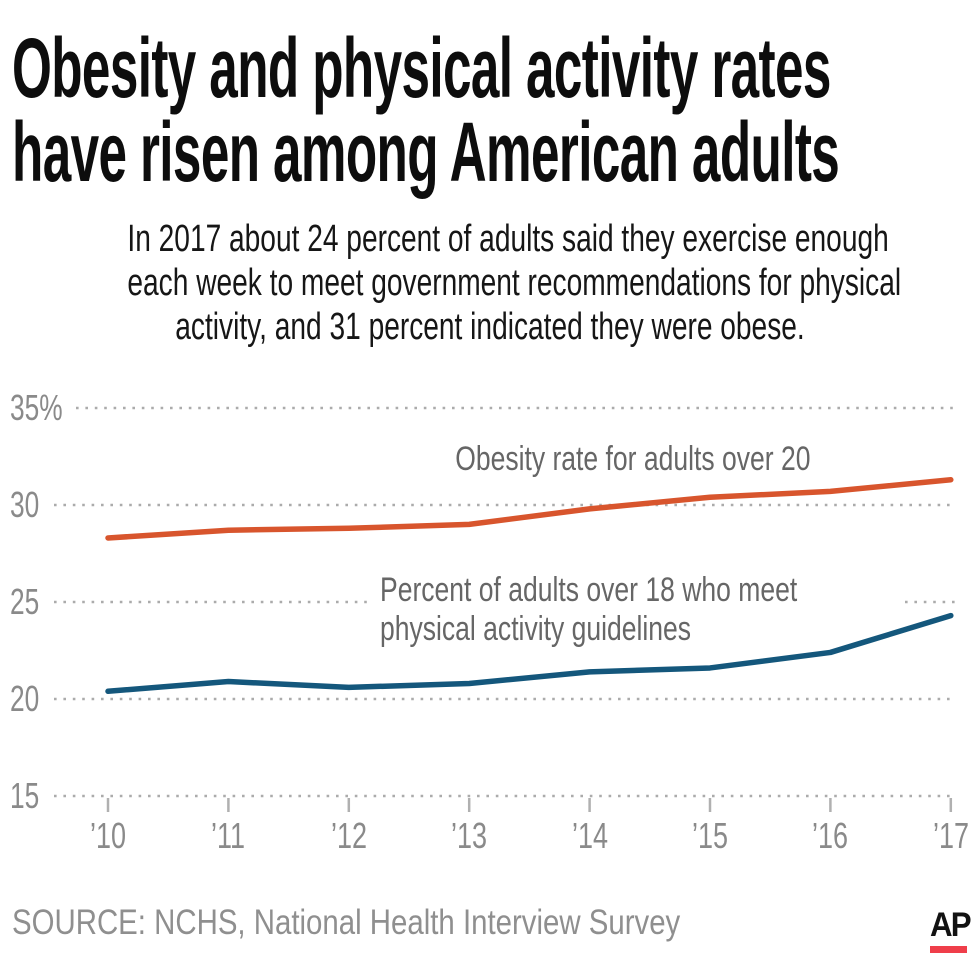 The width and height of the screenshot is (980, 967). Describe the element at coordinates (25, 698) in the screenshot. I see `y-axis-label-20: 20` at that location.